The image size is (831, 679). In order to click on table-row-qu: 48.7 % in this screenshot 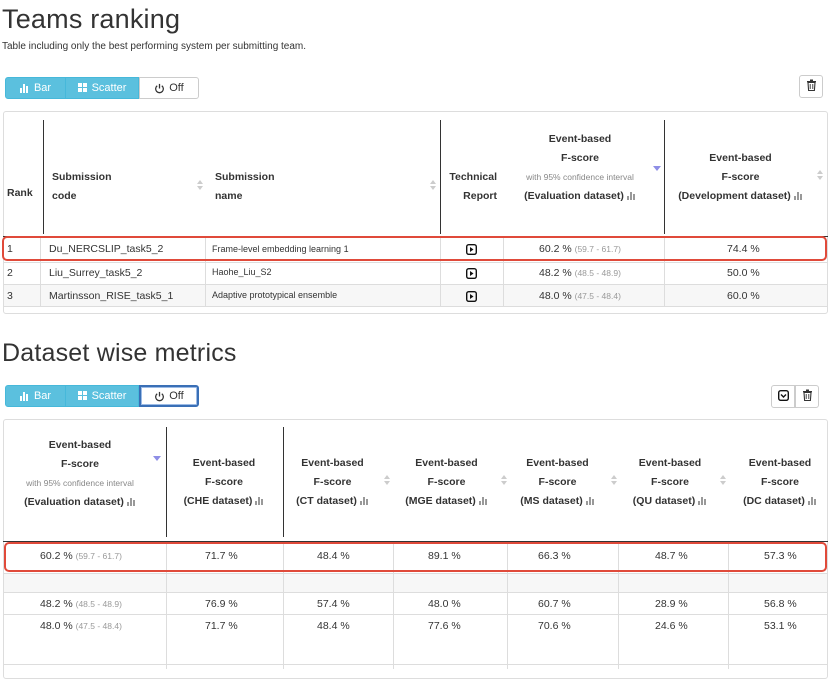, I will do `click(671, 556)`.